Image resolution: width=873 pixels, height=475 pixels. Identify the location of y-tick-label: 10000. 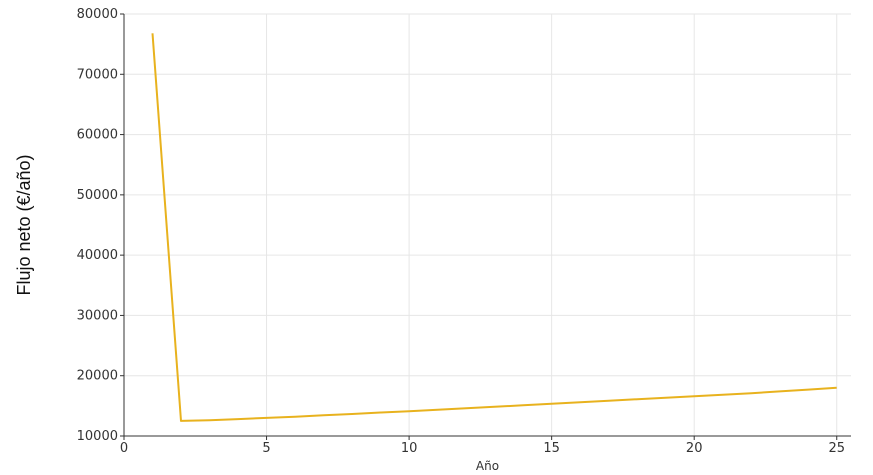
(97, 436).